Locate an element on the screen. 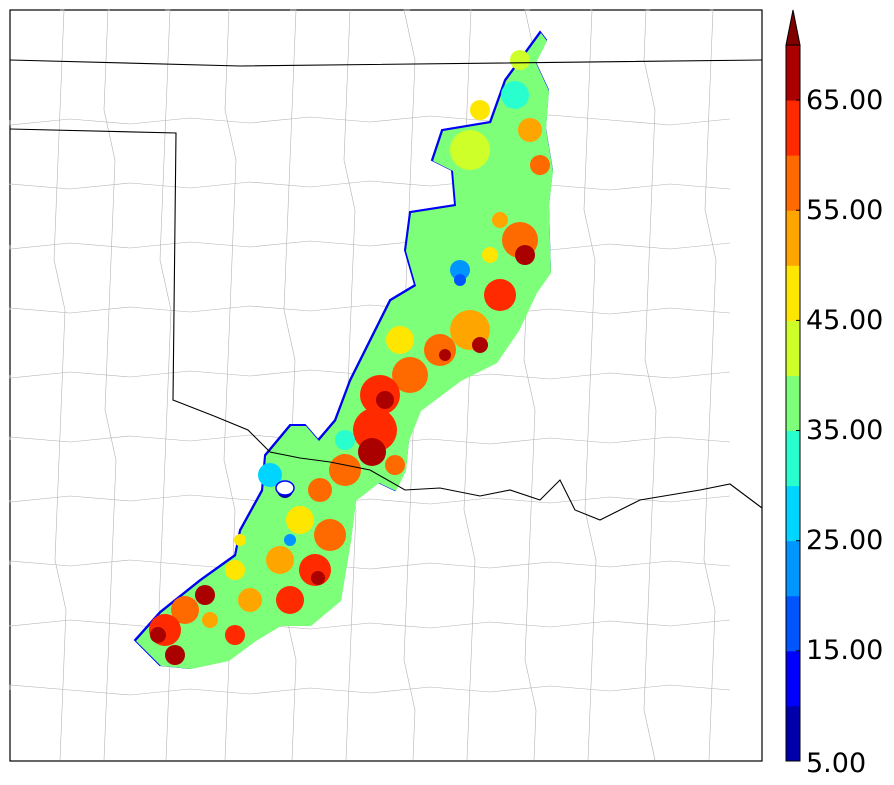 This screenshot has width=894, height=785. colorbar-tick-label: 55.00 is located at coordinates (844, 210).